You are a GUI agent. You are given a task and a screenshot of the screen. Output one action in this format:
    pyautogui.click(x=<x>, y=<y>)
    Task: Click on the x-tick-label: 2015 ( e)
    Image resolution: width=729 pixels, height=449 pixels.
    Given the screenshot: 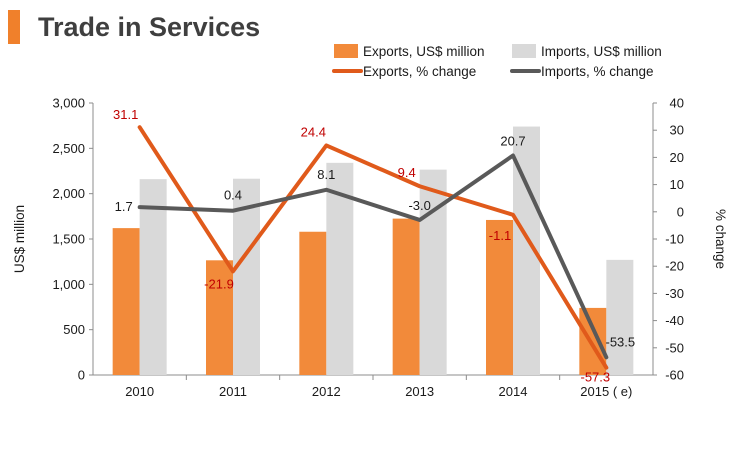 What is the action you would take?
    pyautogui.click(x=606, y=391)
    